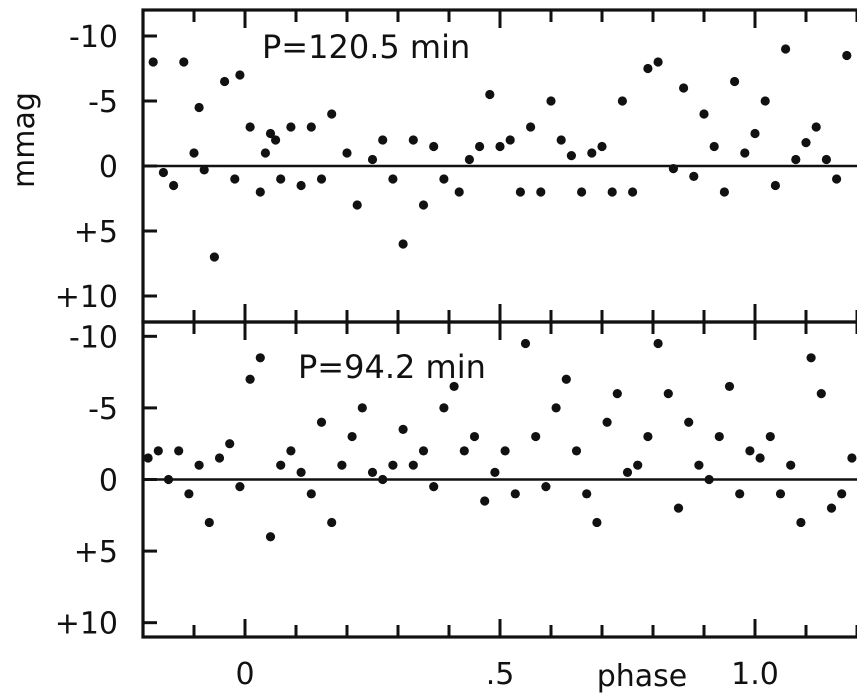  Describe the element at coordinates (500, 674) in the screenshot. I see `x-tick-label: .5` at that location.